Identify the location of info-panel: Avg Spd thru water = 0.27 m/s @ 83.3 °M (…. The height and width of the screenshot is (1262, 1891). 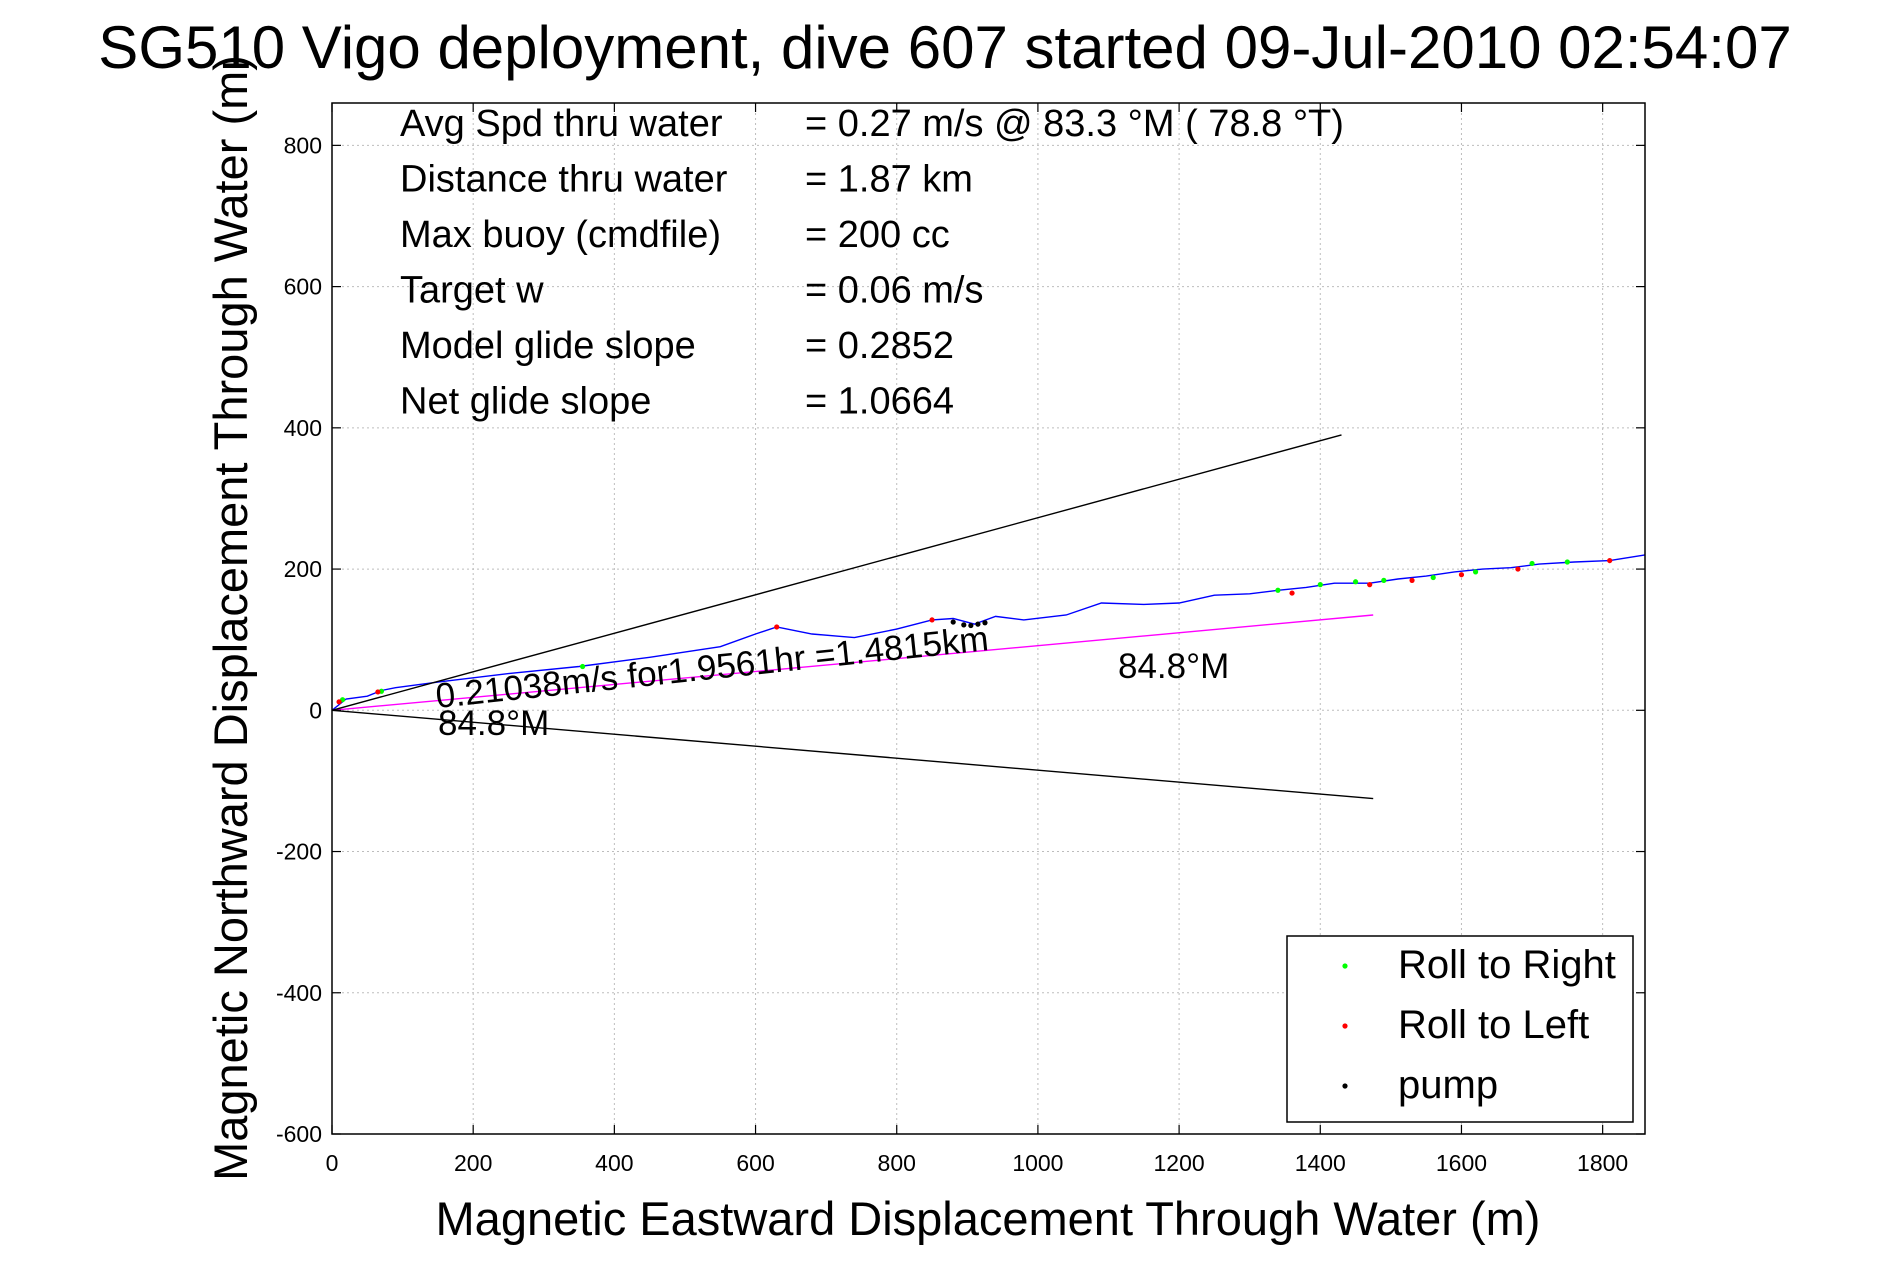
(872, 263).